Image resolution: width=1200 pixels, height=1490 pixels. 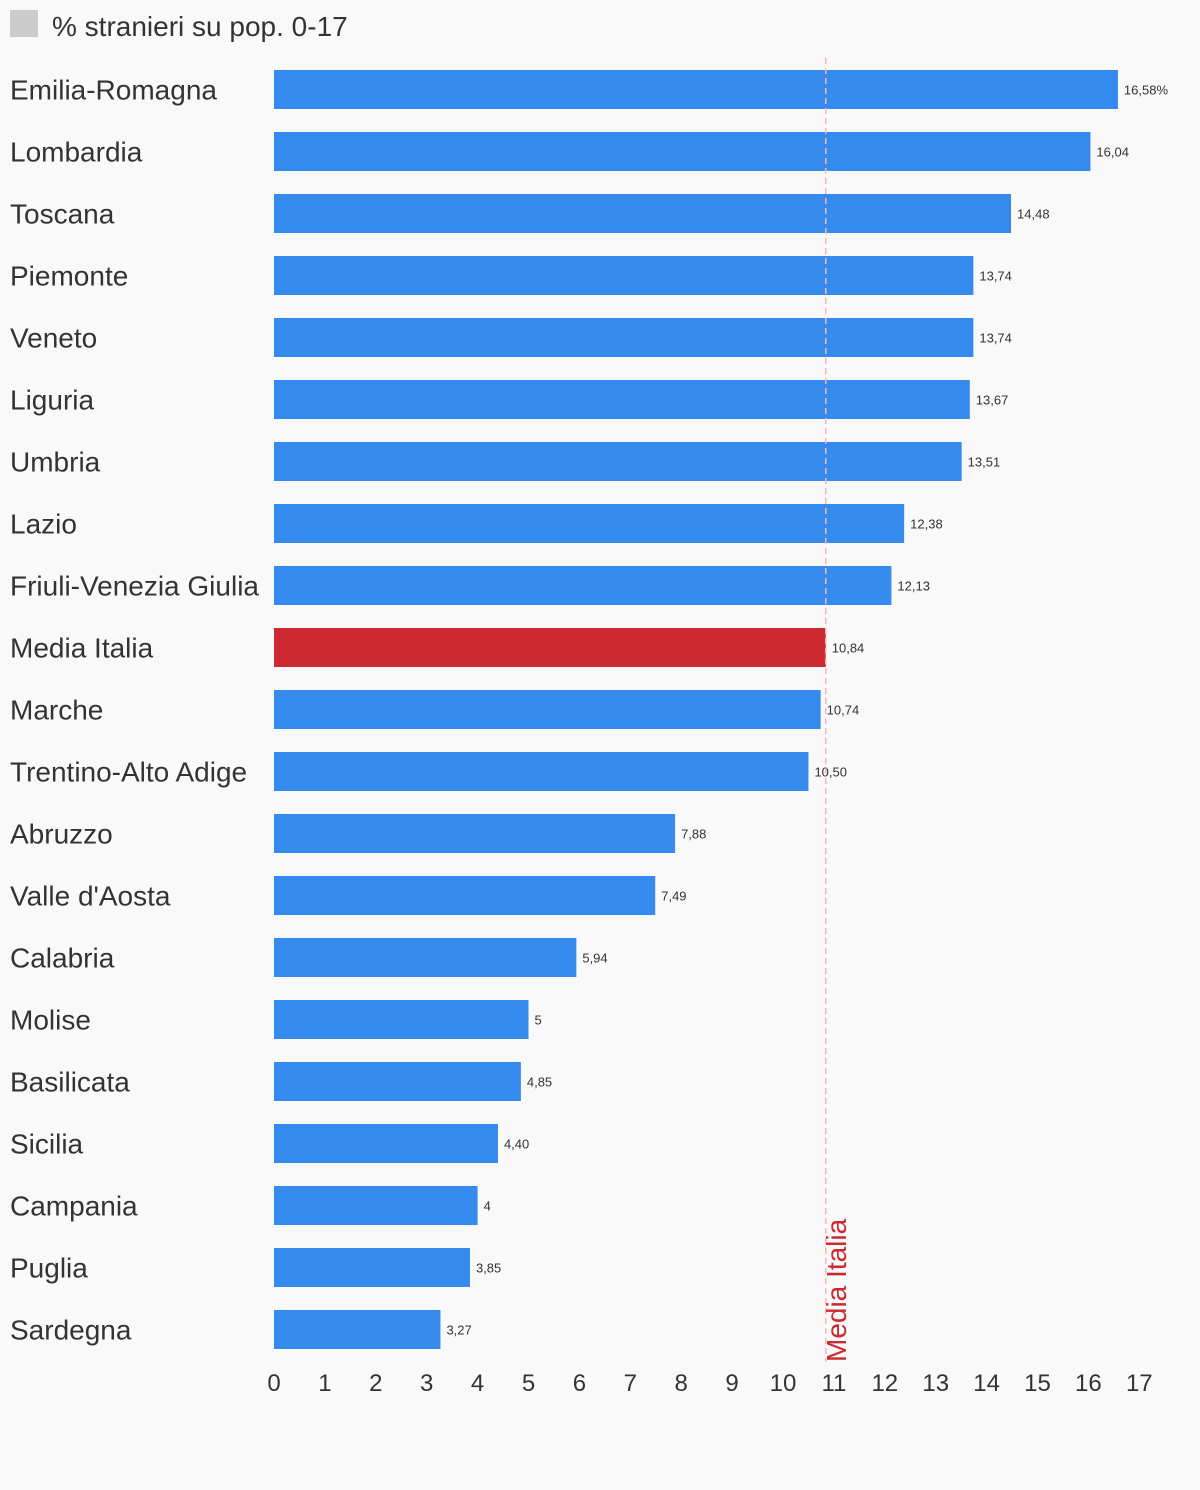 What do you see at coordinates (538, 1020) in the screenshot?
I see `value-label: 5` at bounding box center [538, 1020].